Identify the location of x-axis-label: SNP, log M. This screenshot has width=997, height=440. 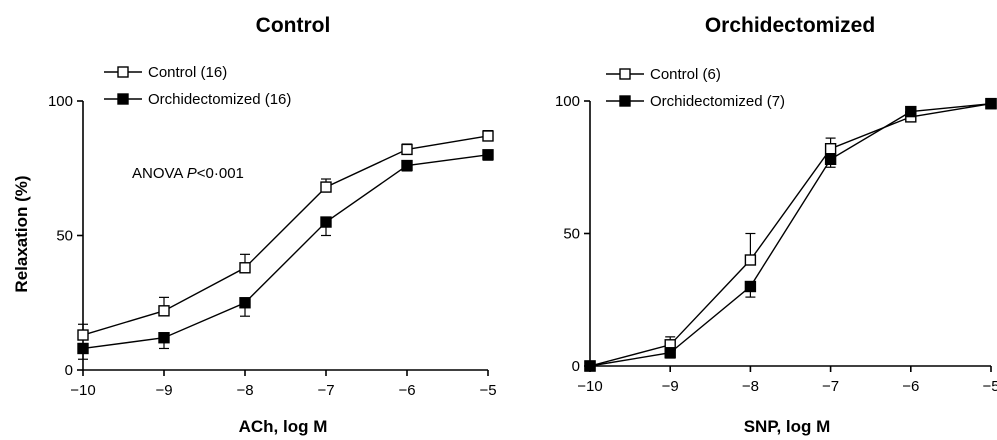
(787, 426).